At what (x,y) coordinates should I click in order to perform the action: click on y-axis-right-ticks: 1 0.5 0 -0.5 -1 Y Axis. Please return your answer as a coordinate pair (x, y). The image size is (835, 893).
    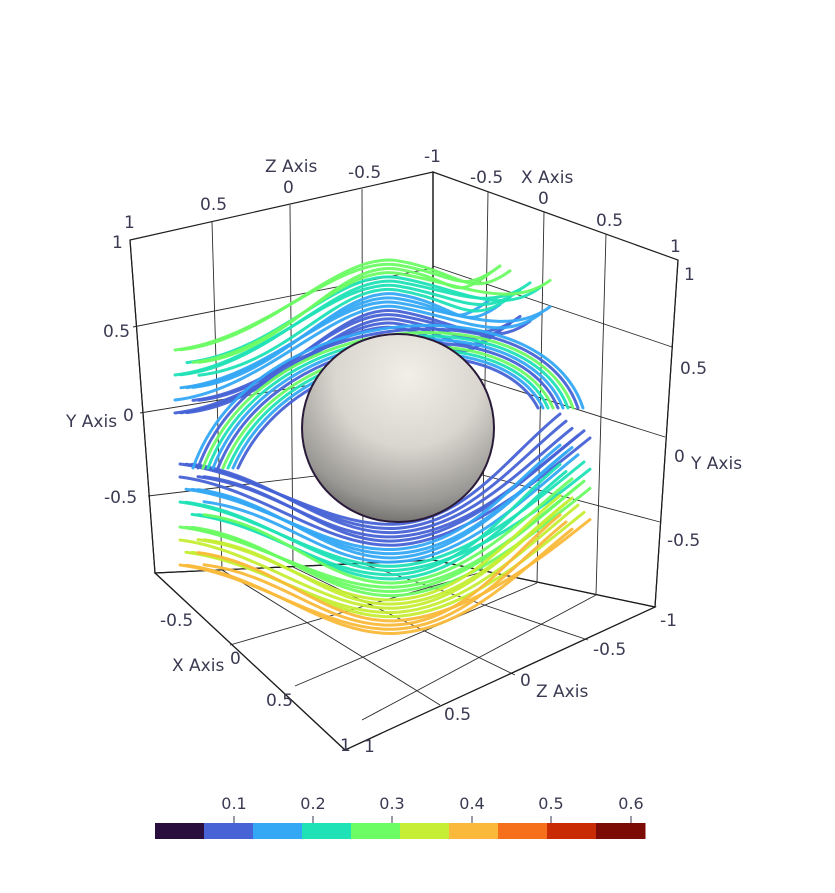
    Looking at the image, I should click on (701, 448).